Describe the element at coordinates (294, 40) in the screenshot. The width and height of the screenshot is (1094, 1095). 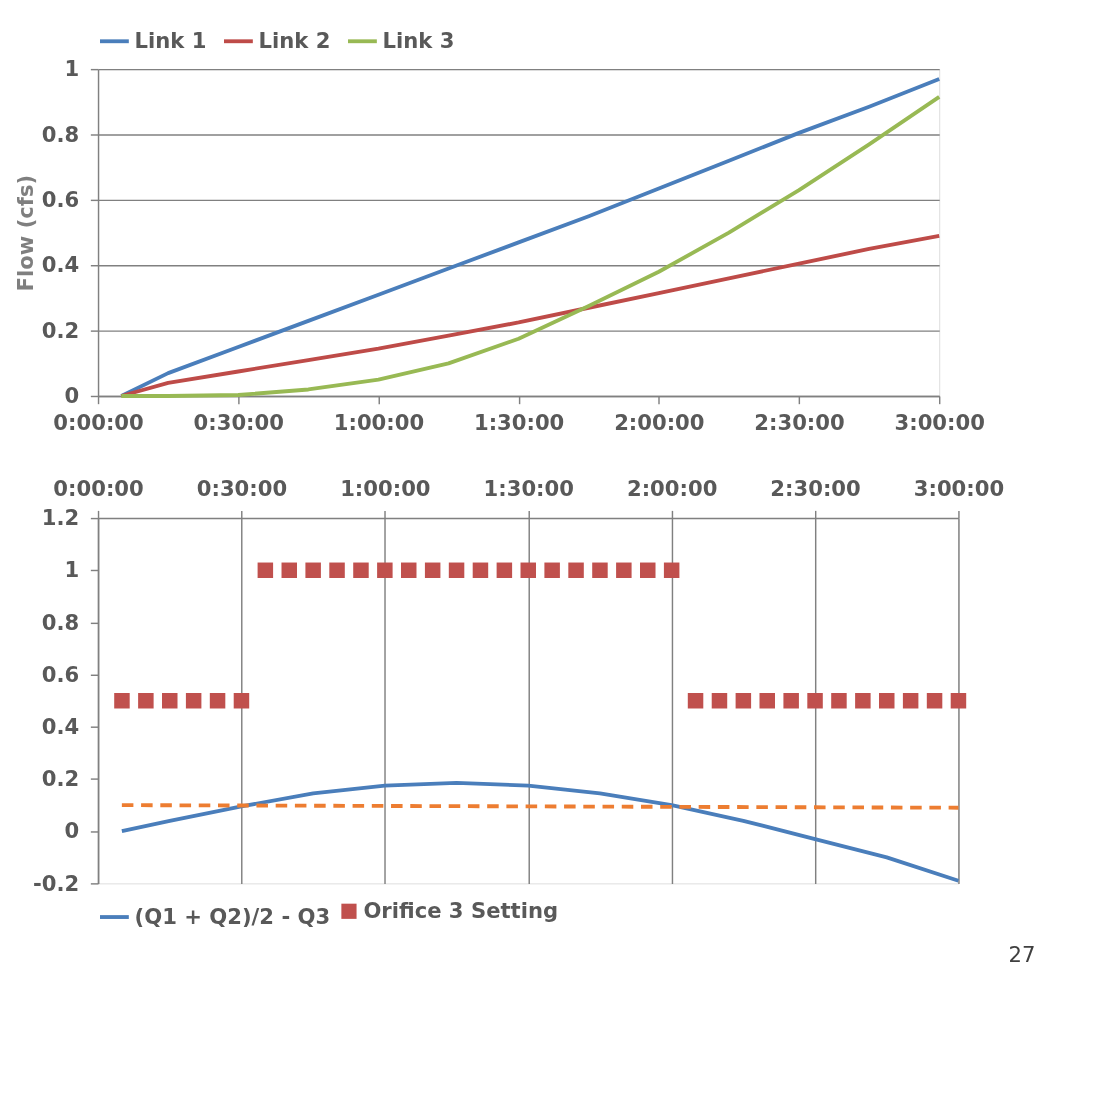
I see `legend-label: Link 2` at that location.